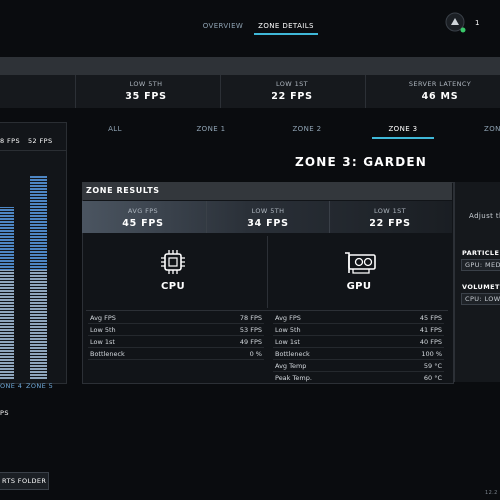 This screenshot has height=500, width=500. What do you see at coordinates (211, 129) in the screenshot?
I see `zone-tab: ZONE 1` at bounding box center [211, 129].